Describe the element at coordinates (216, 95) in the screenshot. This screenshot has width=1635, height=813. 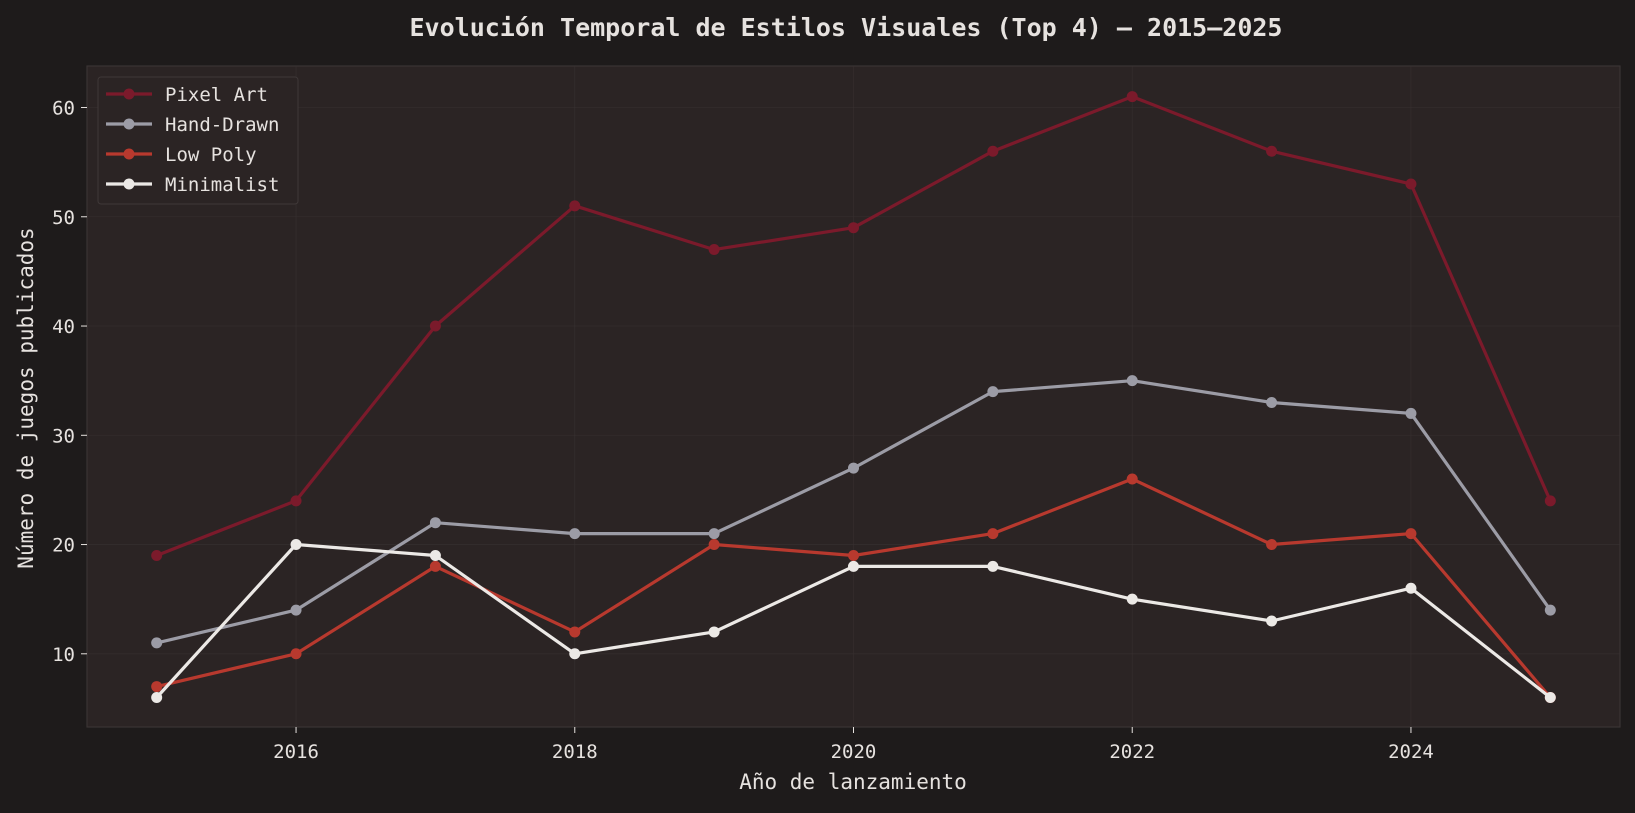
I see `legend-label-pixel-art: Pixel Art` at that location.